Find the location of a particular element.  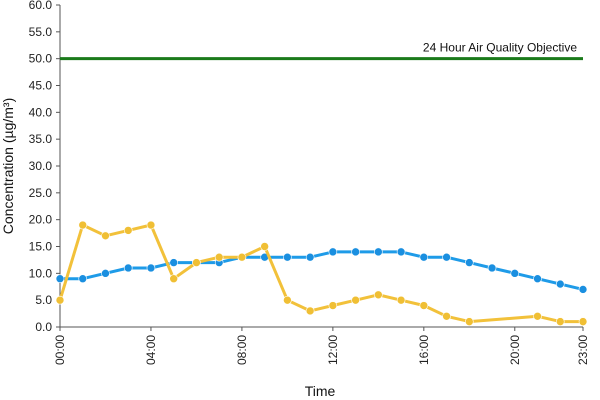

y-axis-title: Concentration (µg/m³) is located at coordinates (8, 166).